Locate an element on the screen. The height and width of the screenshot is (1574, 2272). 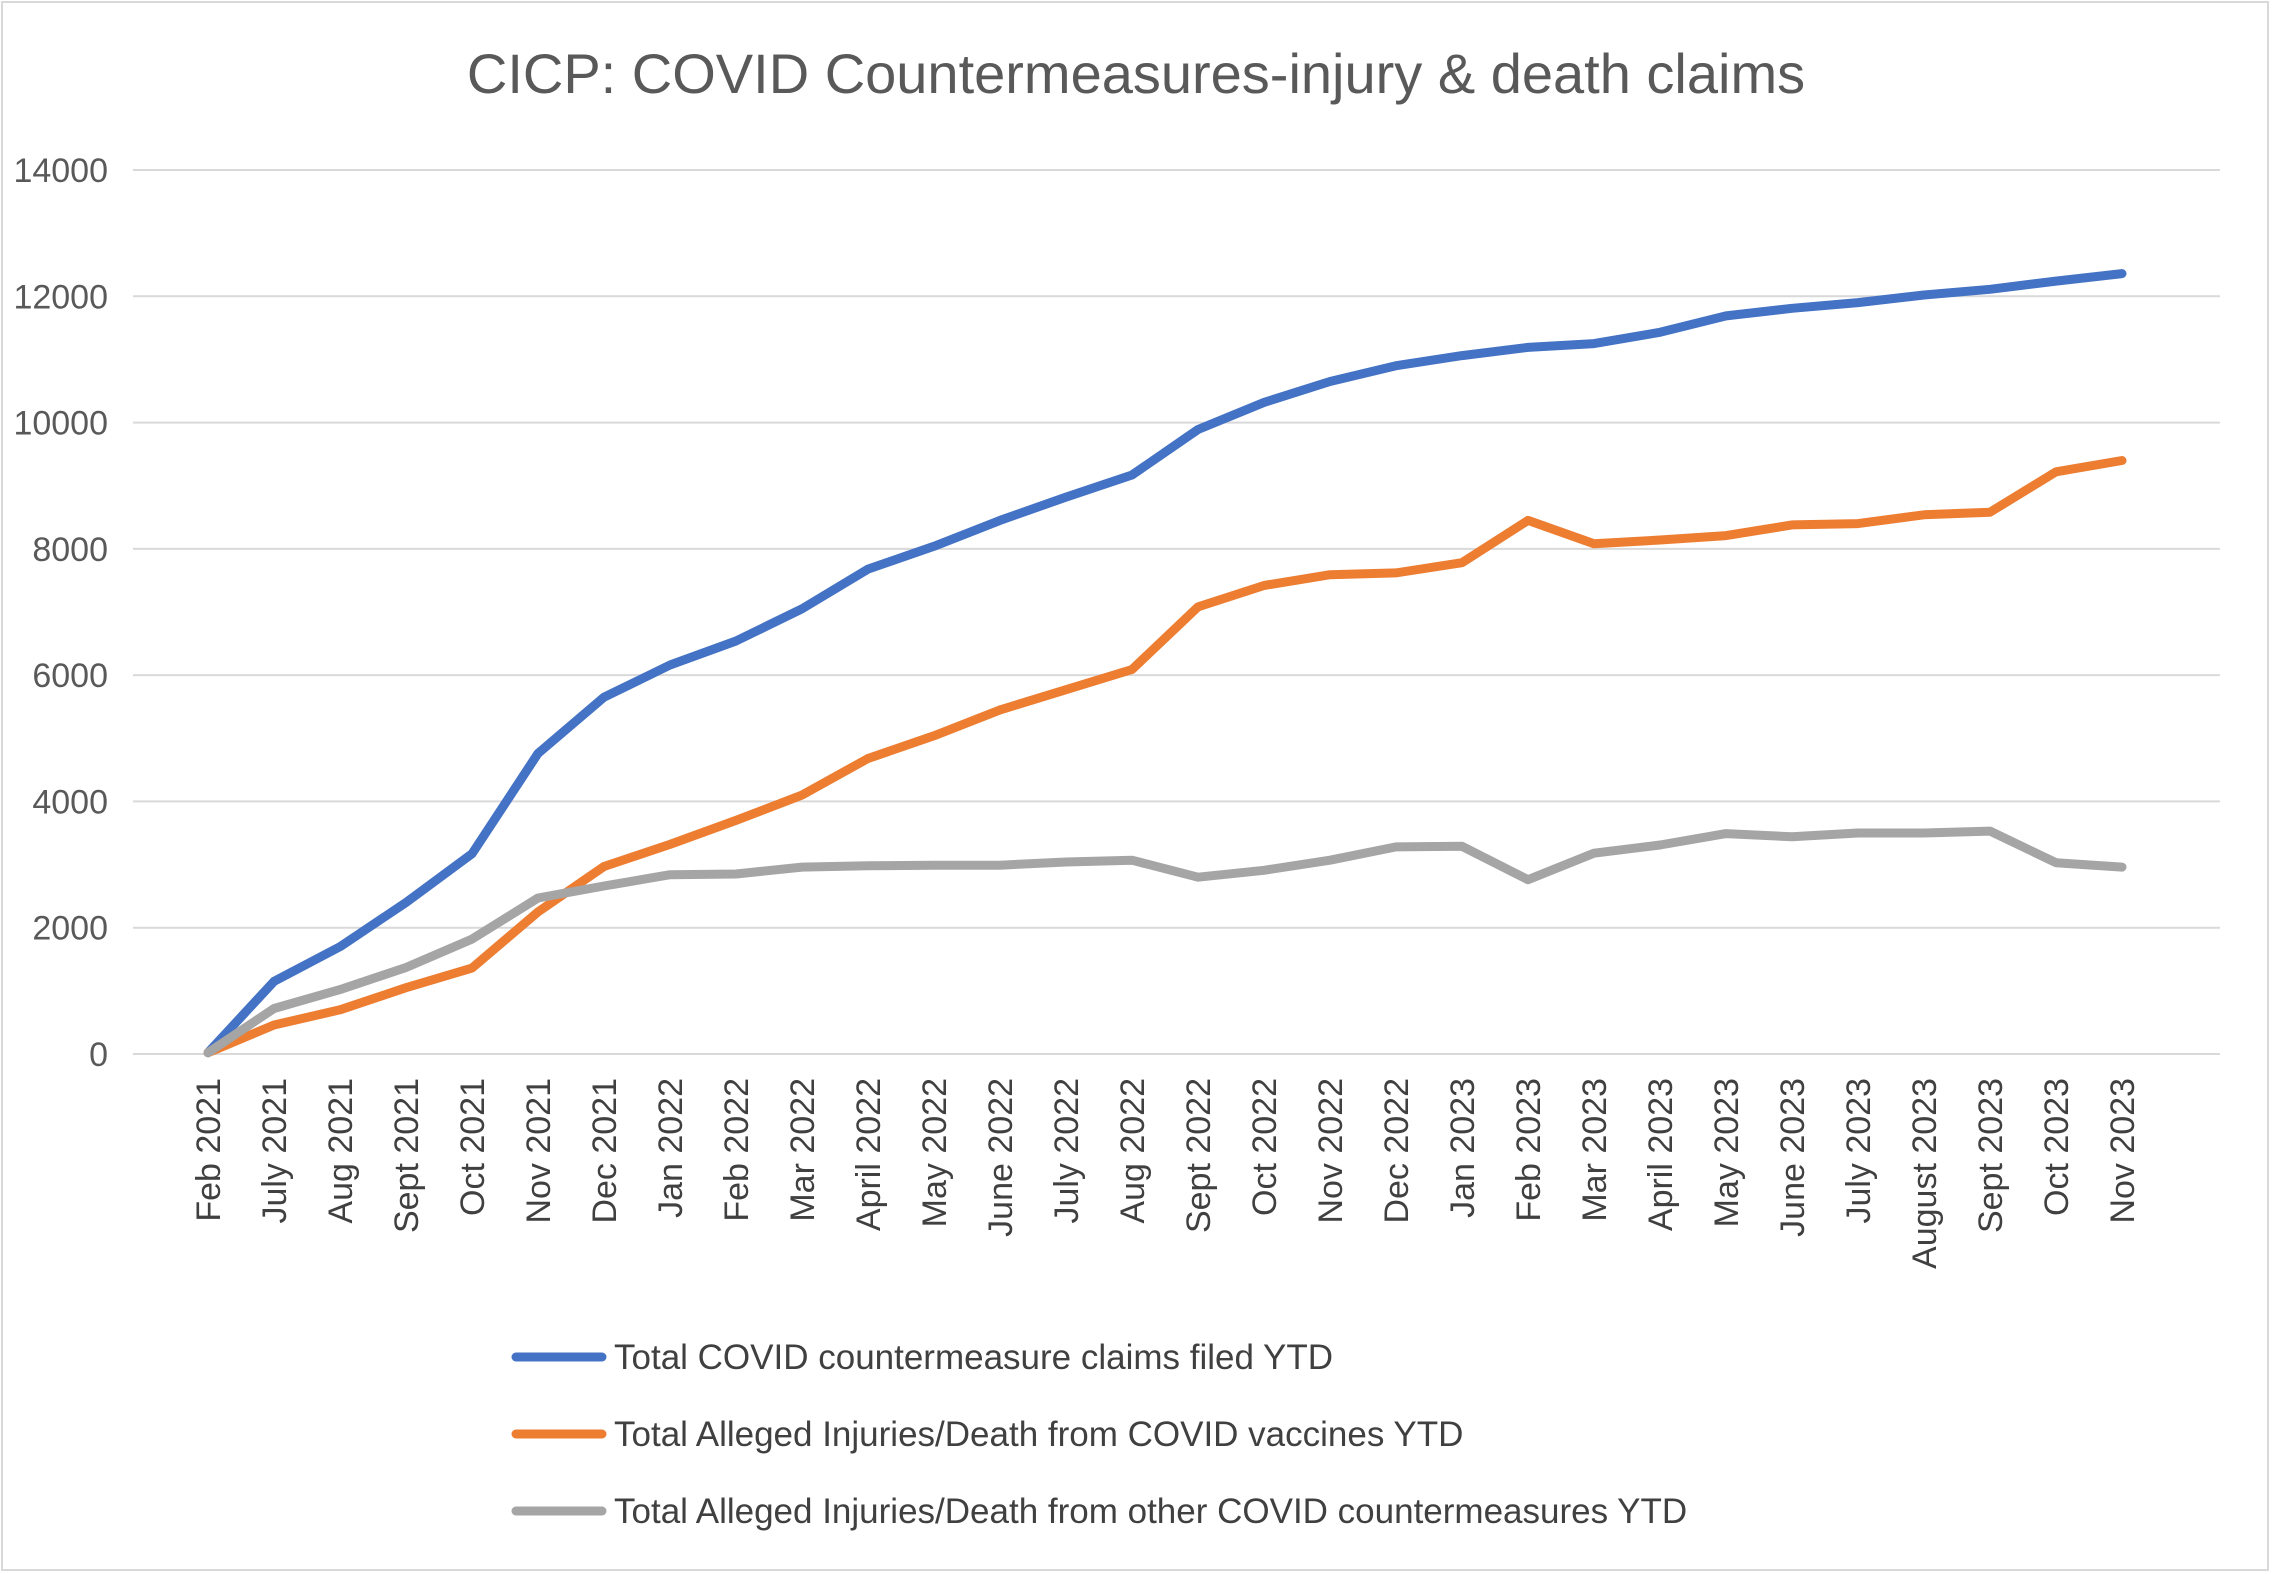
x-tick-label: Oct 2023 is located at coordinates (2057, 1147).